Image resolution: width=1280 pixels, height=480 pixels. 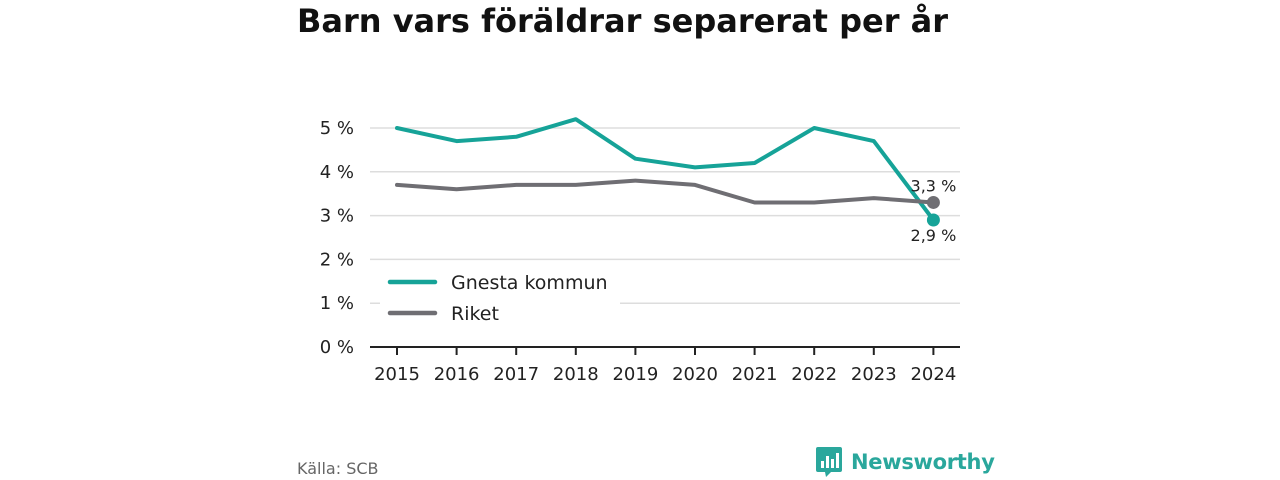 I want to click on x-tick-label: 2023, so click(x=874, y=374).